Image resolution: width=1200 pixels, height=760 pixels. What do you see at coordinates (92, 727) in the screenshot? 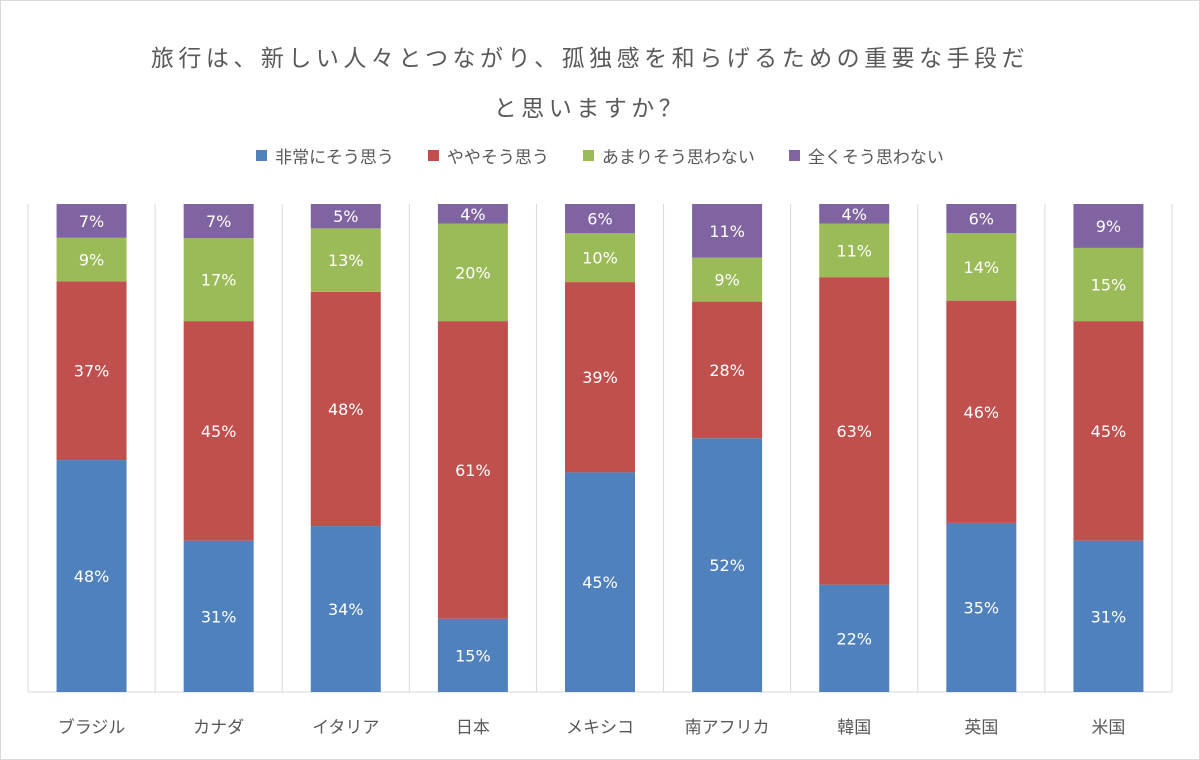
I see `category-label: ブラジル` at bounding box center [92, 727].